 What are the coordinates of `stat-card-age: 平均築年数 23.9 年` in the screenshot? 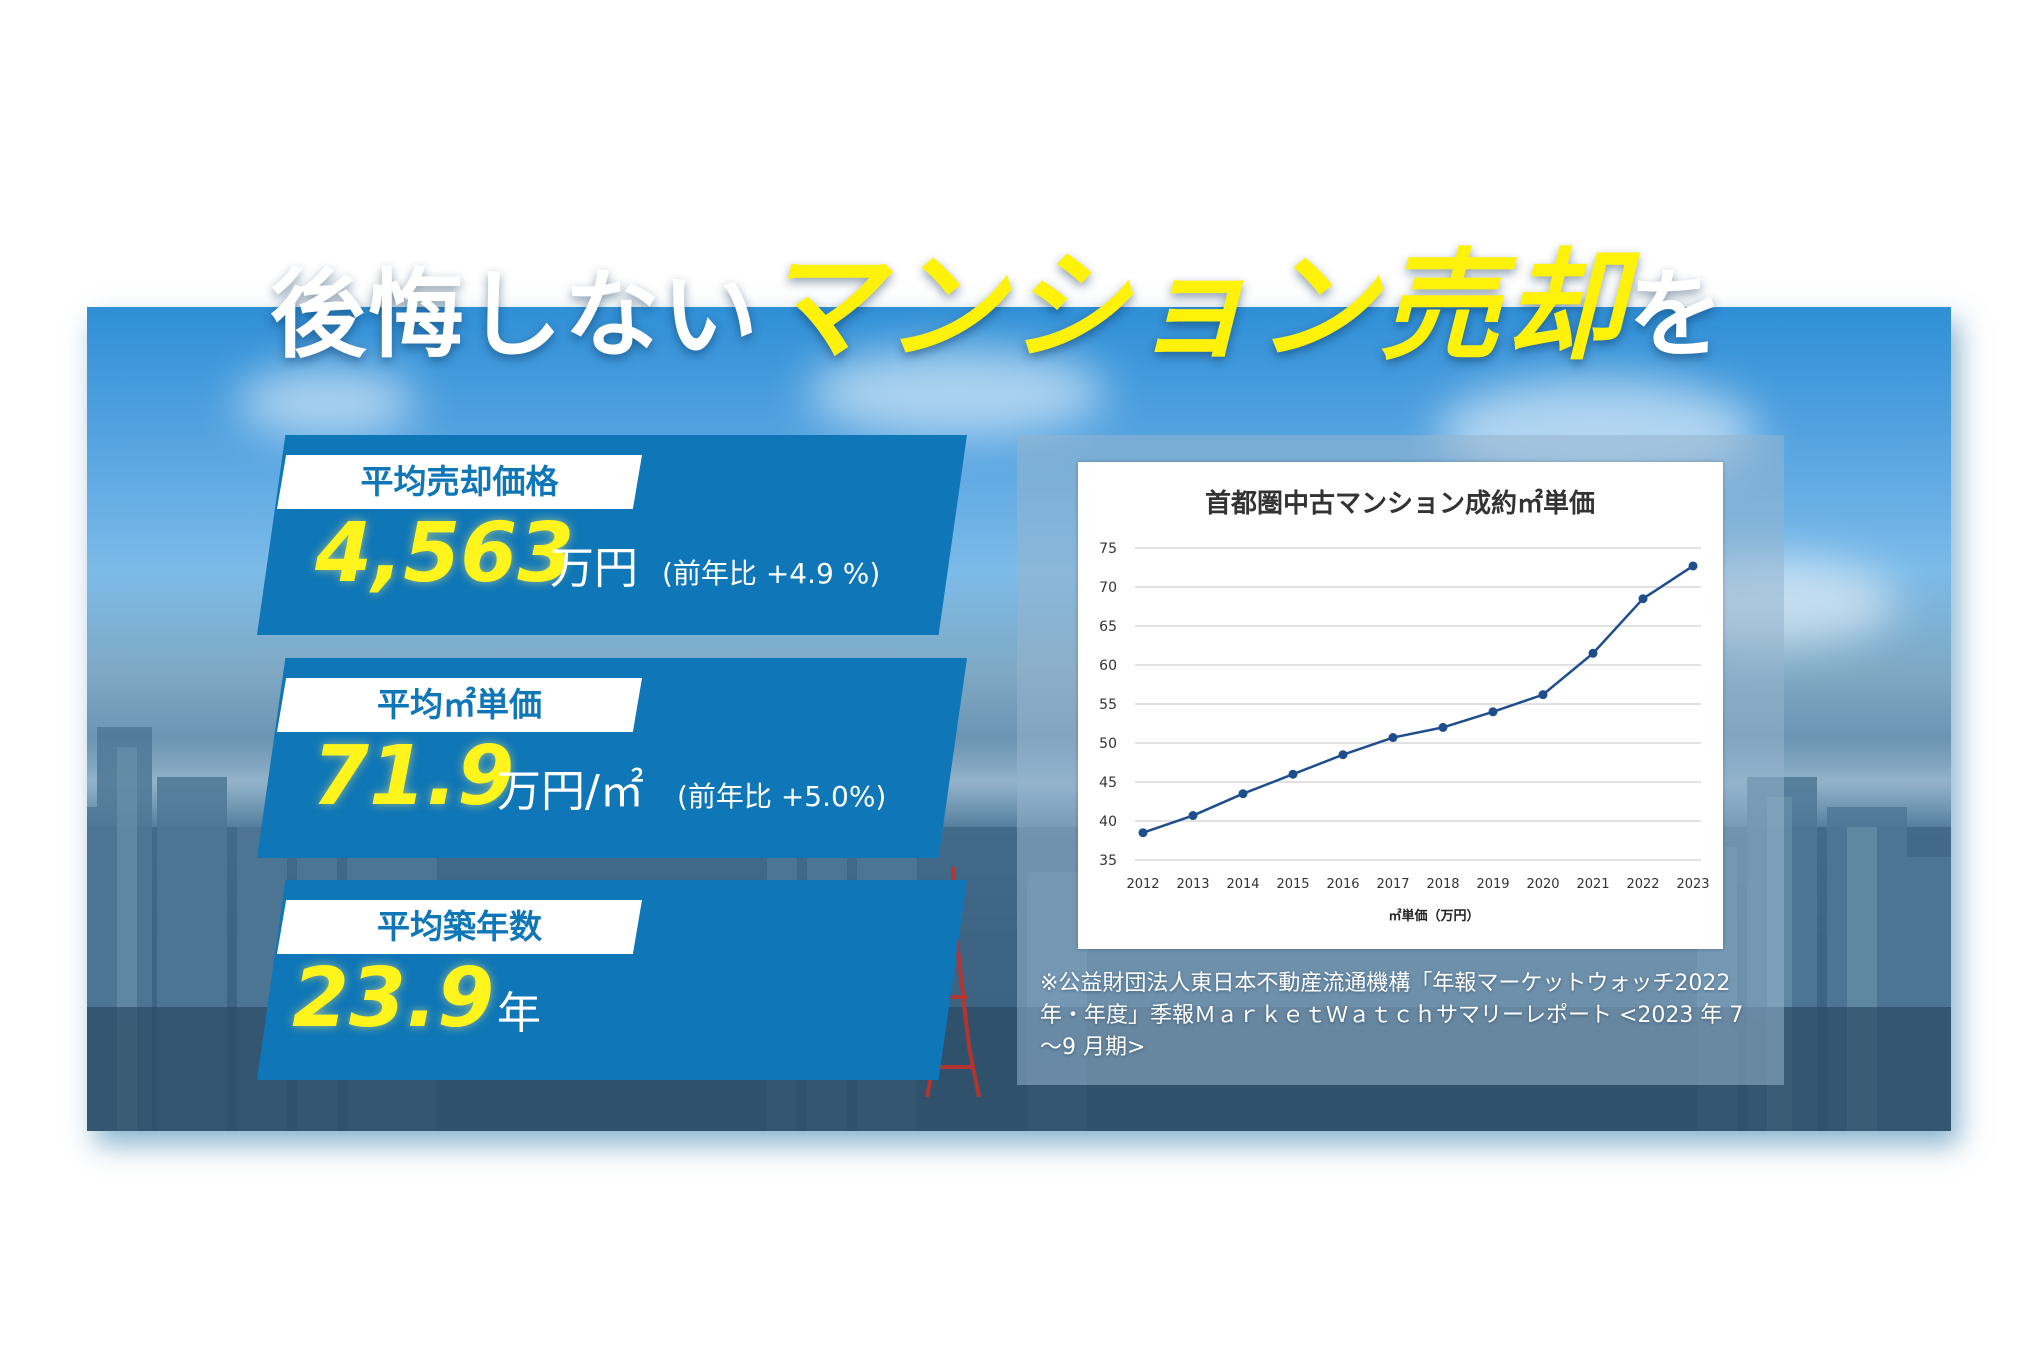 It's located at (612, 980).